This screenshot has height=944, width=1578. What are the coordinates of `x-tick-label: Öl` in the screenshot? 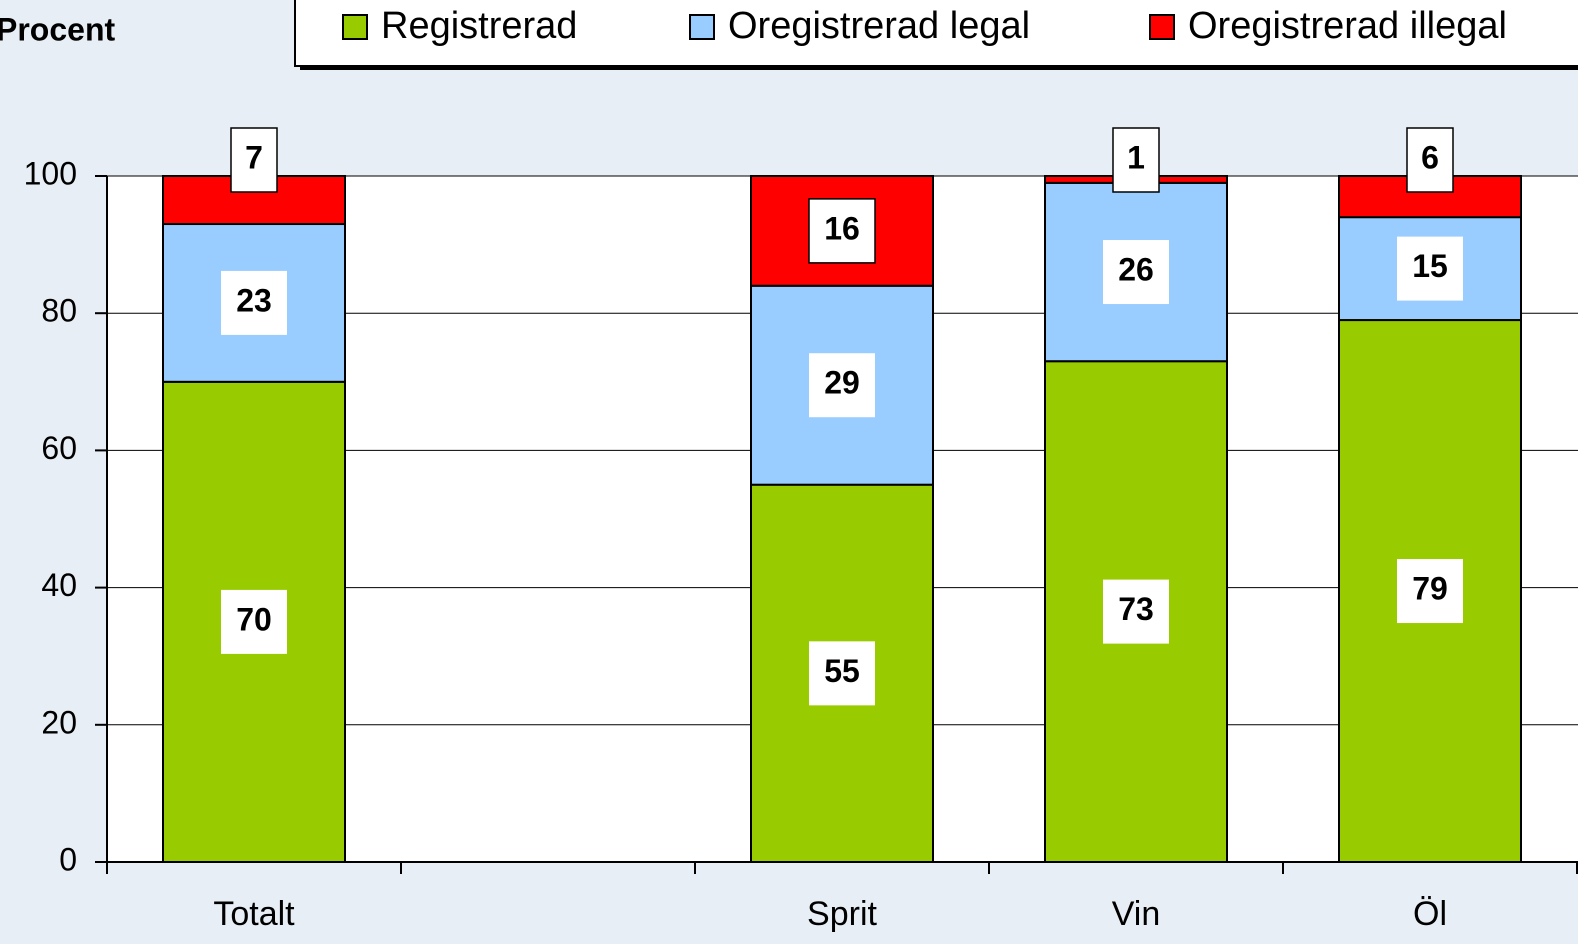 It's located at (1430, 914).